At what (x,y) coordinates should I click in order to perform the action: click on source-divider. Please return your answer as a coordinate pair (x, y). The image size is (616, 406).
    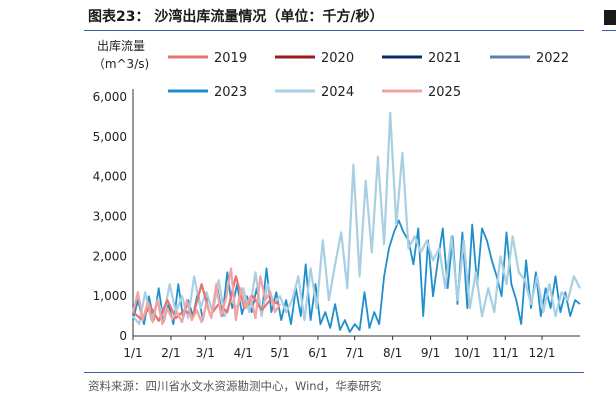
    Looking at the image, I should click on (334, 372).